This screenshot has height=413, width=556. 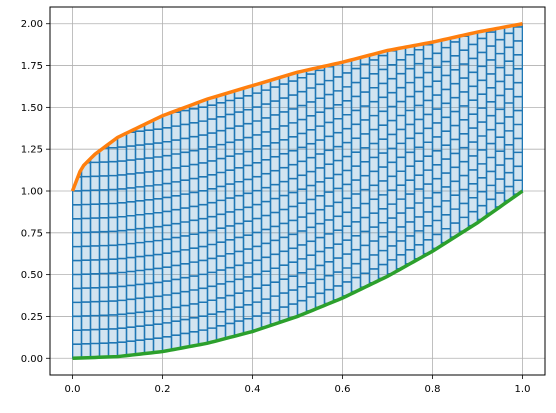 I want to click on x-tick-label: 1.0, so click(x=523, y=389).